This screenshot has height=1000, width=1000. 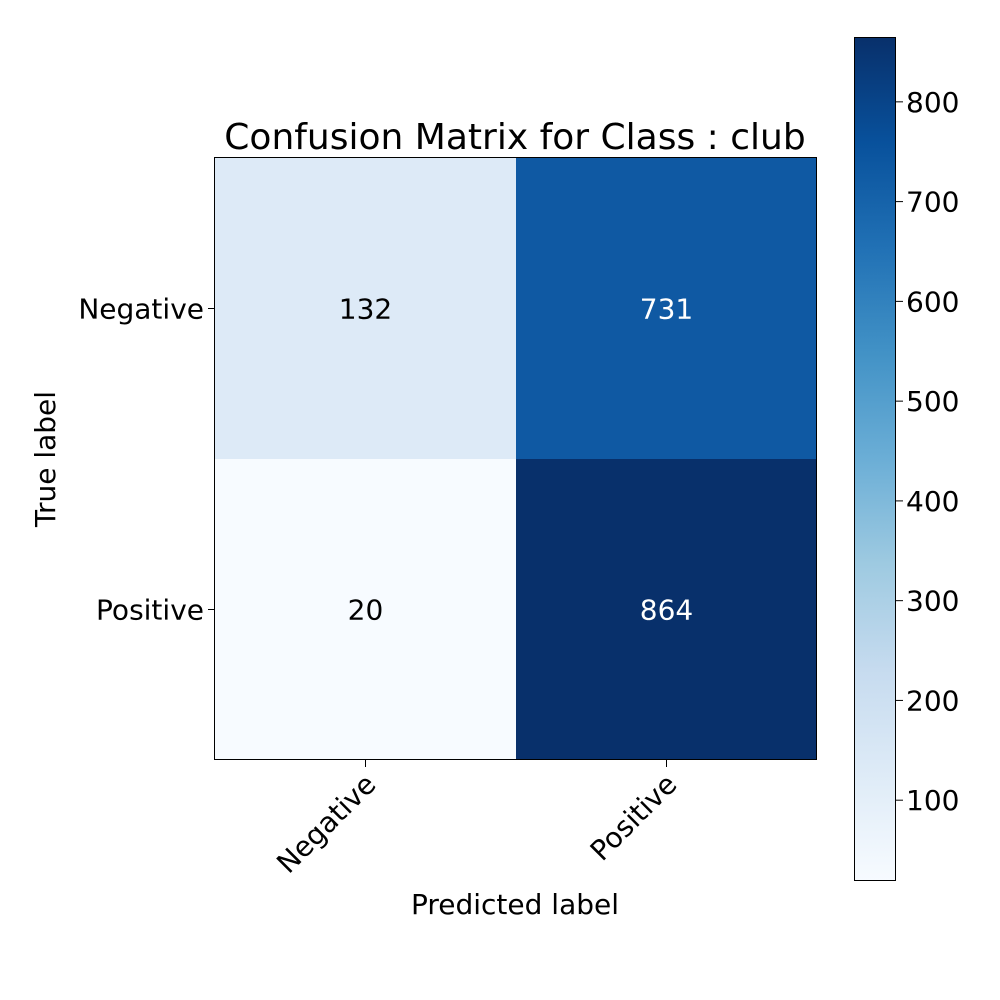 I want to click on chart-title: Confusion Matrix for Class : club, so click(x=514, y=137).